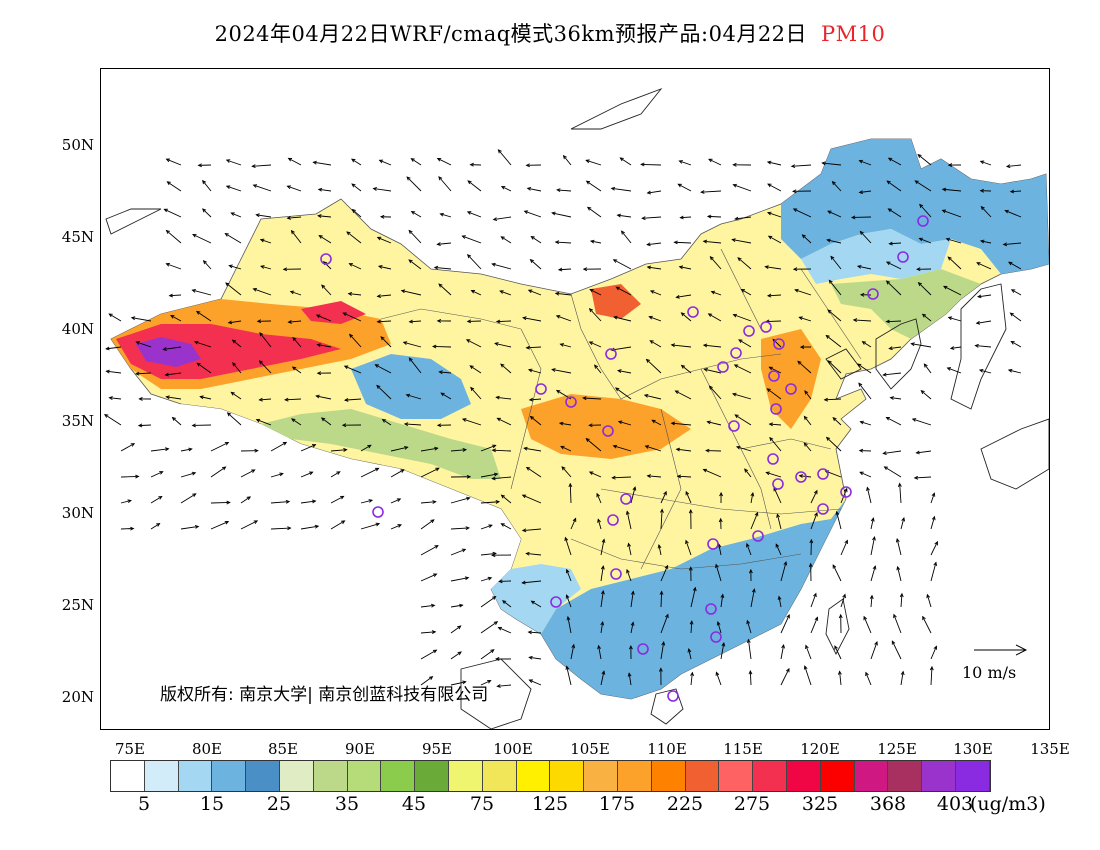 This screenshot has width=1100, height=850. What do you see at coordinates (550, 804) in the screenshot?
I see `colorbar-tick-125: 125` at bounding box center [550, 804].